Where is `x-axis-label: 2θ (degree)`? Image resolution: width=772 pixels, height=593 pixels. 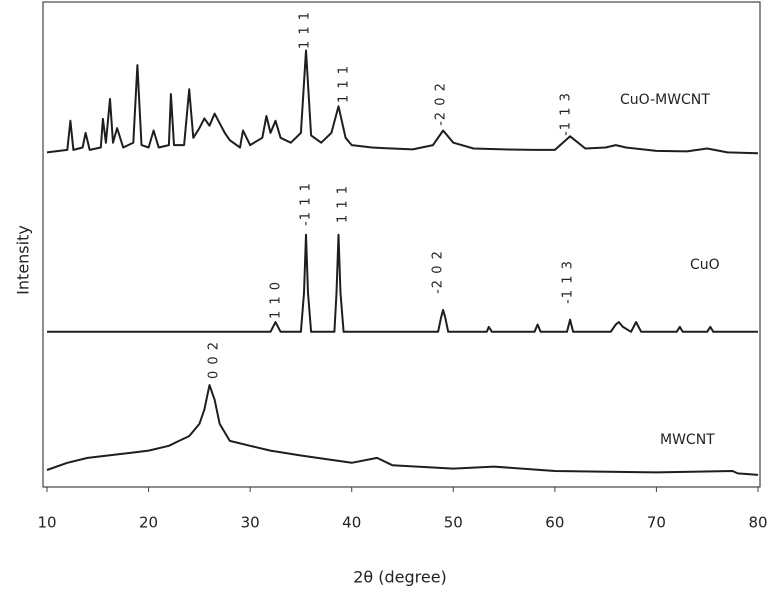
x-axis-label: 2θ (degree) is located at coordinates (400, 577).